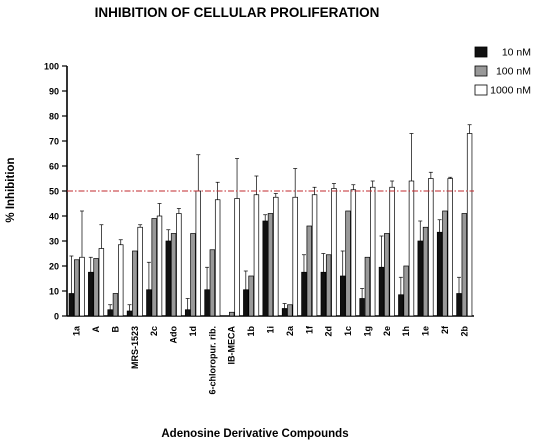 The height and width of the screenshot is (444, 550). What do you see at coordinates (51, 67) in the screenshot?
I see `y-tick-label: 100` at bounding box center [51, 67].